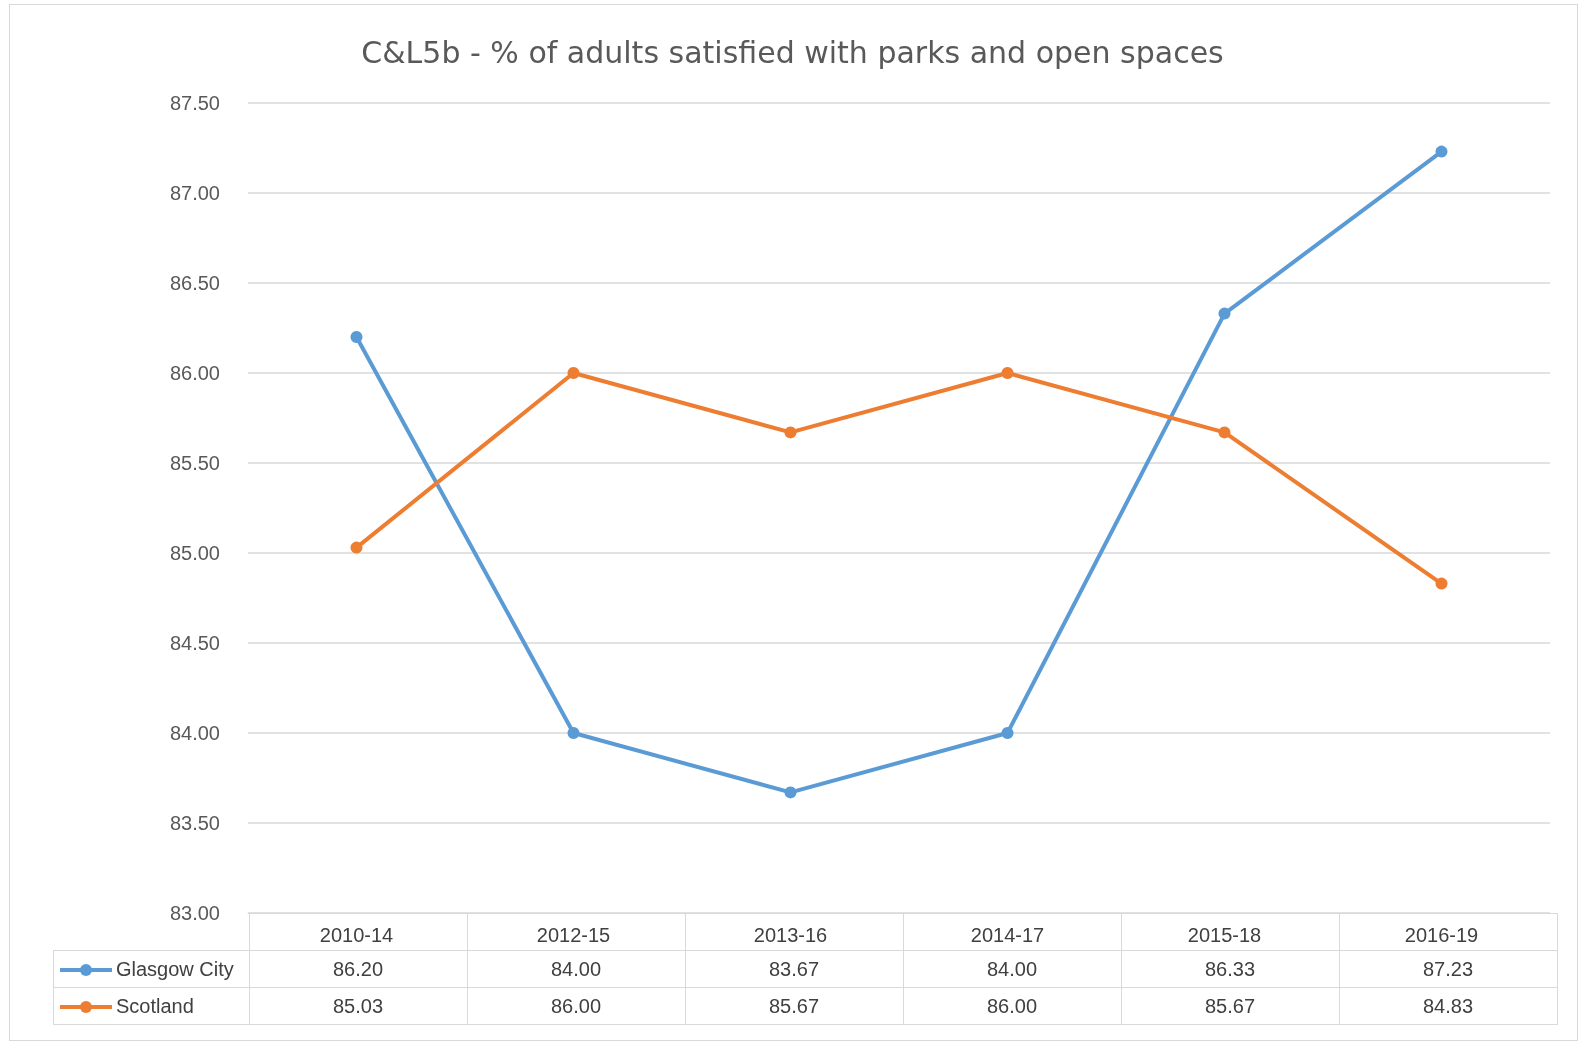  What do you see at coordinates (194, 643) in the screenshot?
I see `y-tick-label: 84.50` at bounding box center [194, 643].